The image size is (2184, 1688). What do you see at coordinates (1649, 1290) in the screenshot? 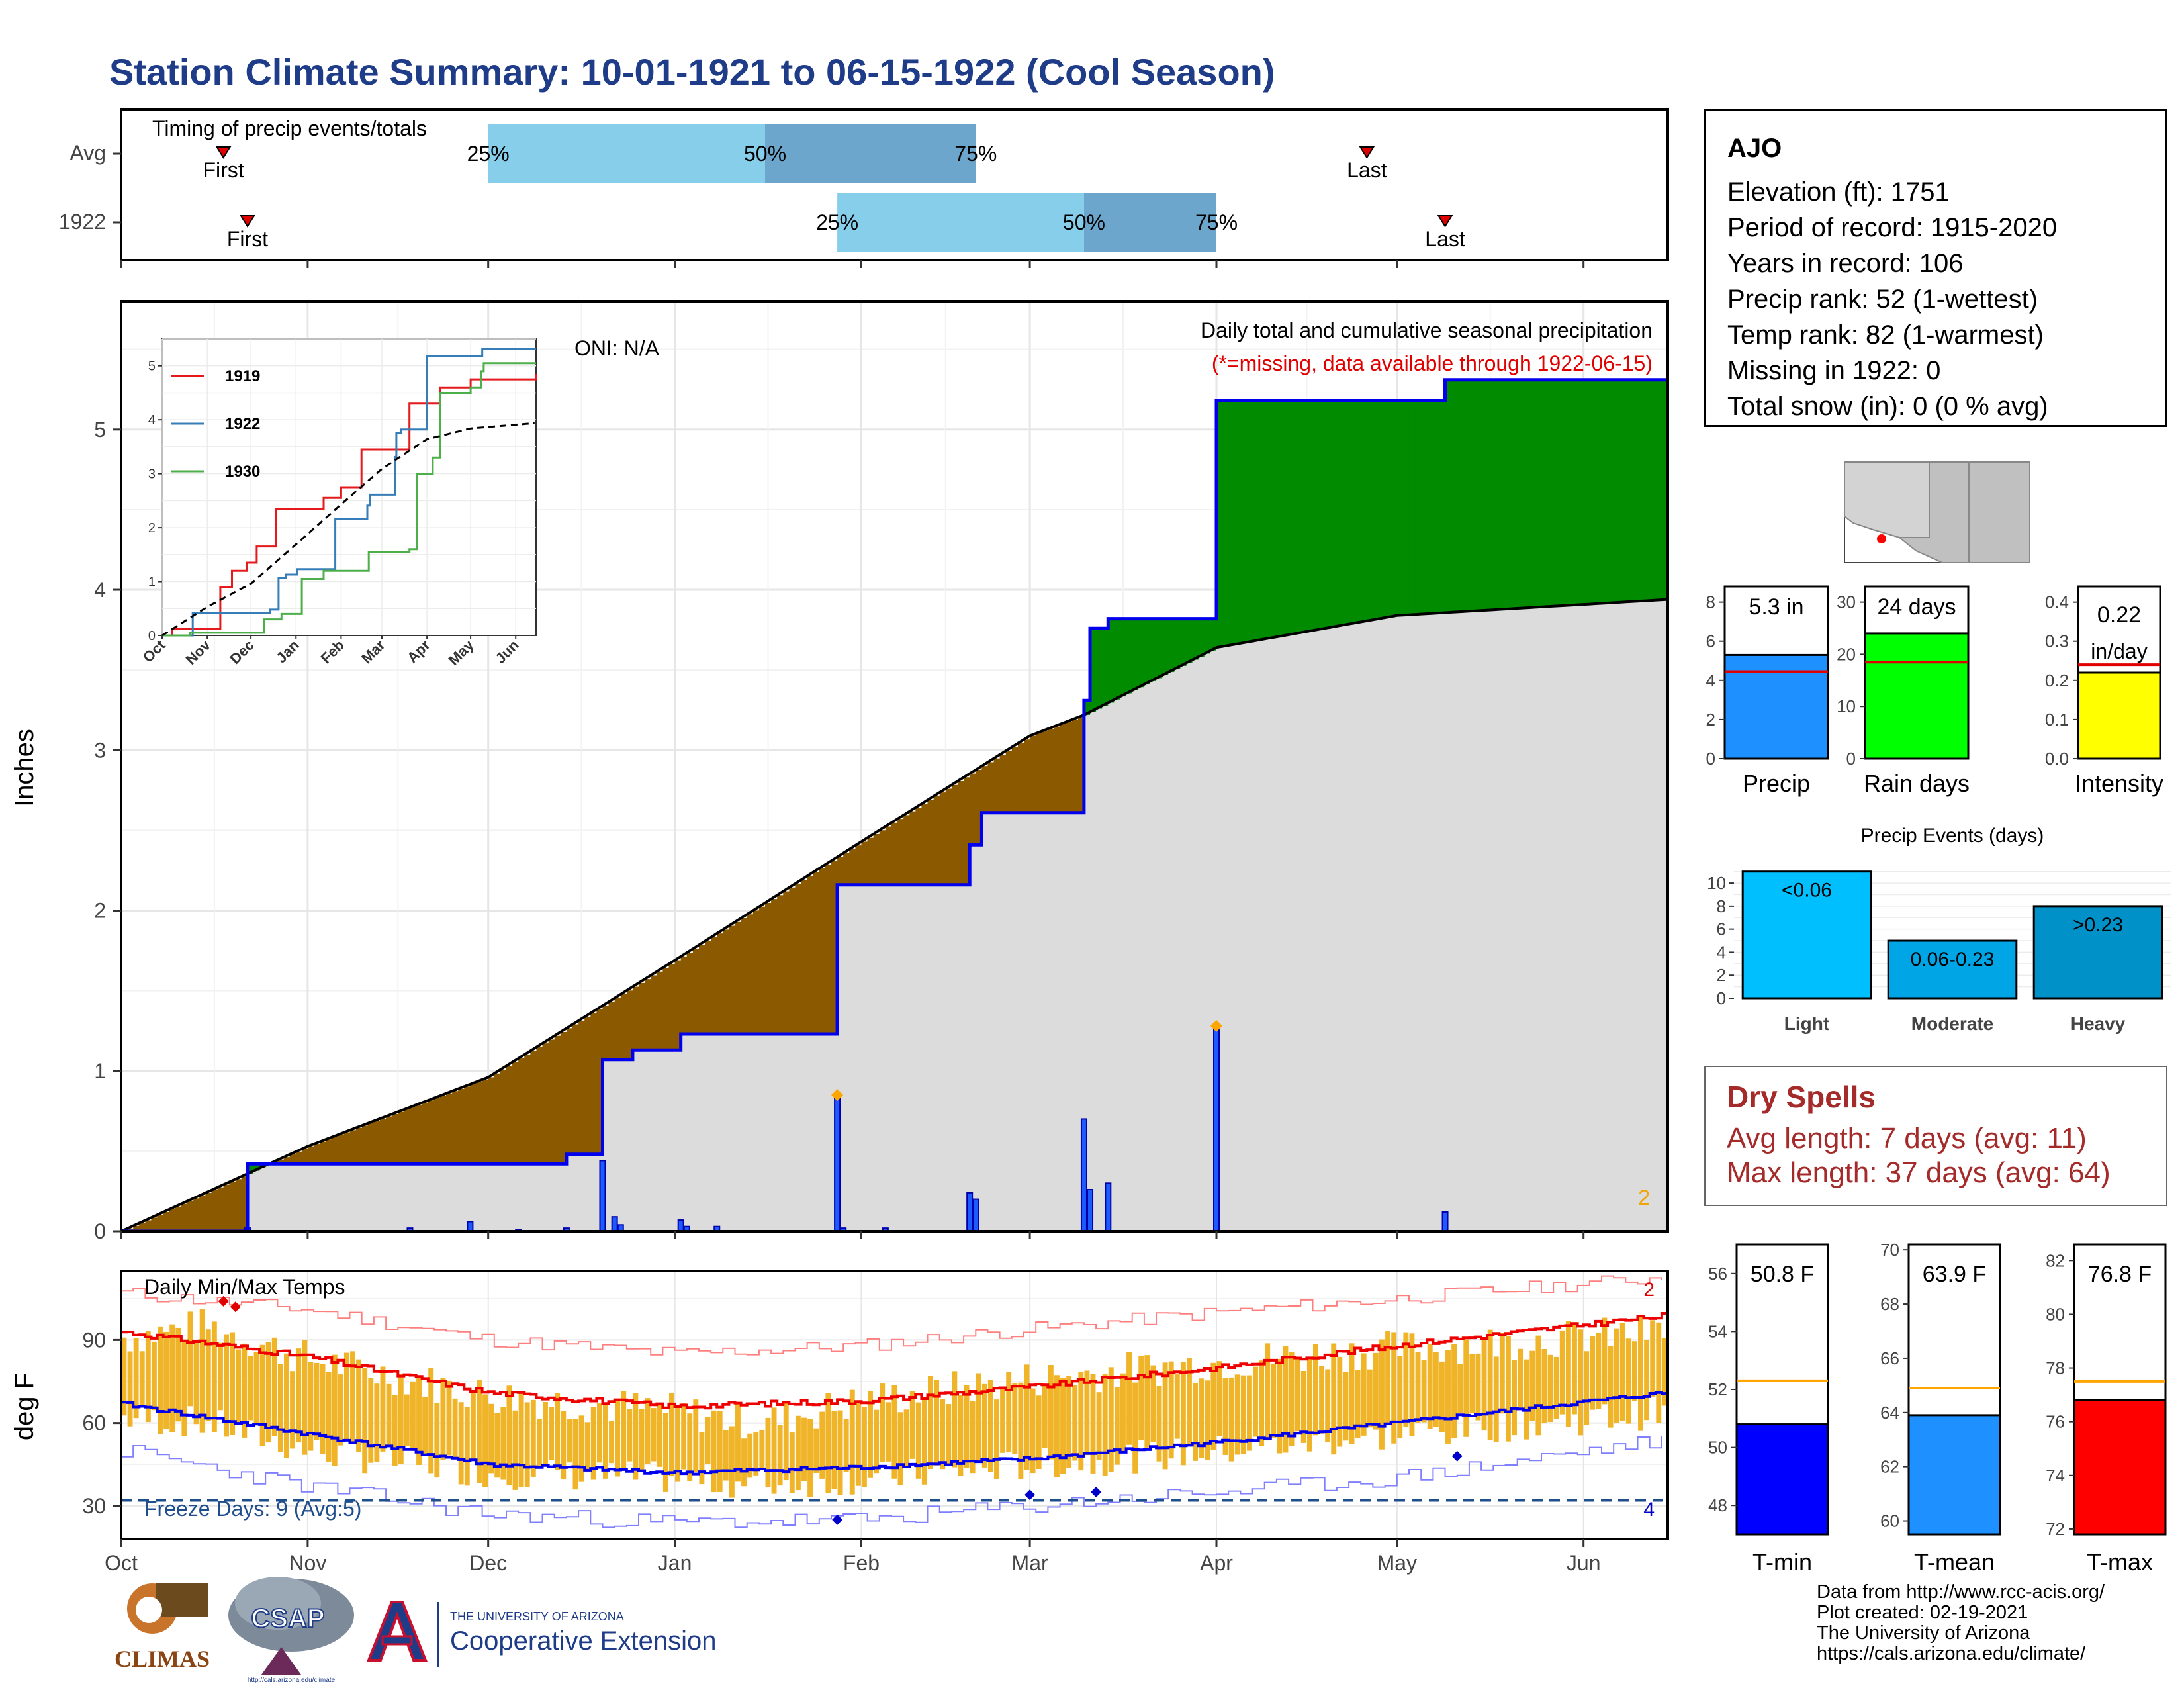
I see `temp-count-top: 2` at bounding box center [1649, 1290].